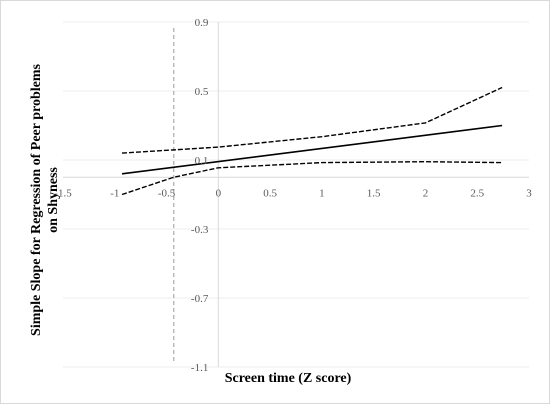  Describe the element at coordinates (200, 230) in the screenshot. I see `y-tick-label-3: -0.3` at that location.